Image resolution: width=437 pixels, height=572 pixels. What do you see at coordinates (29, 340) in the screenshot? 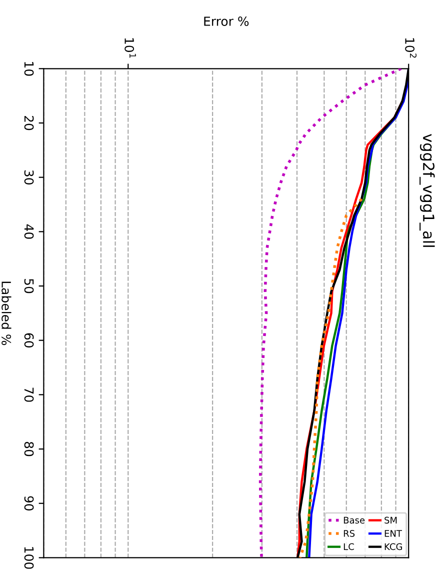
I see `y-tick-label: 60` at bounding box center [29, 340].